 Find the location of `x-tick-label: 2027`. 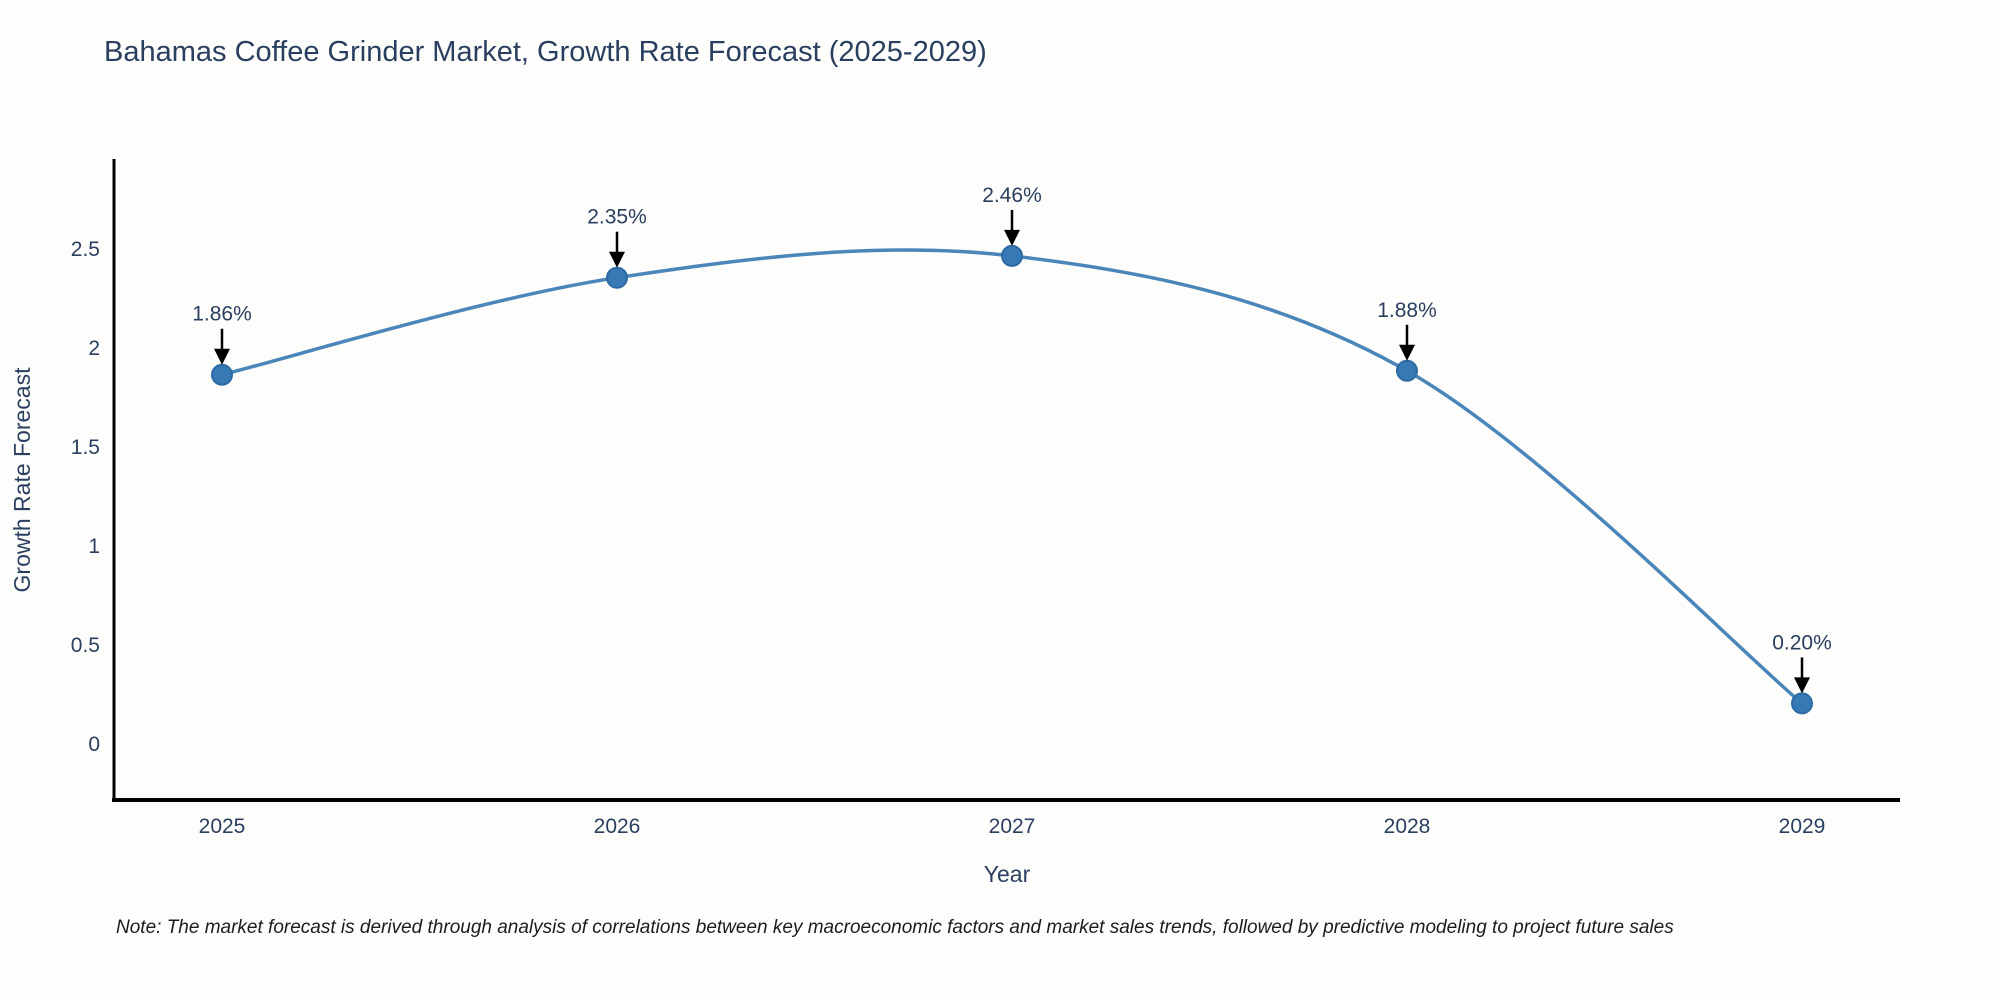

x-tick-label: 2027 is located at coordinates (1012, 826).